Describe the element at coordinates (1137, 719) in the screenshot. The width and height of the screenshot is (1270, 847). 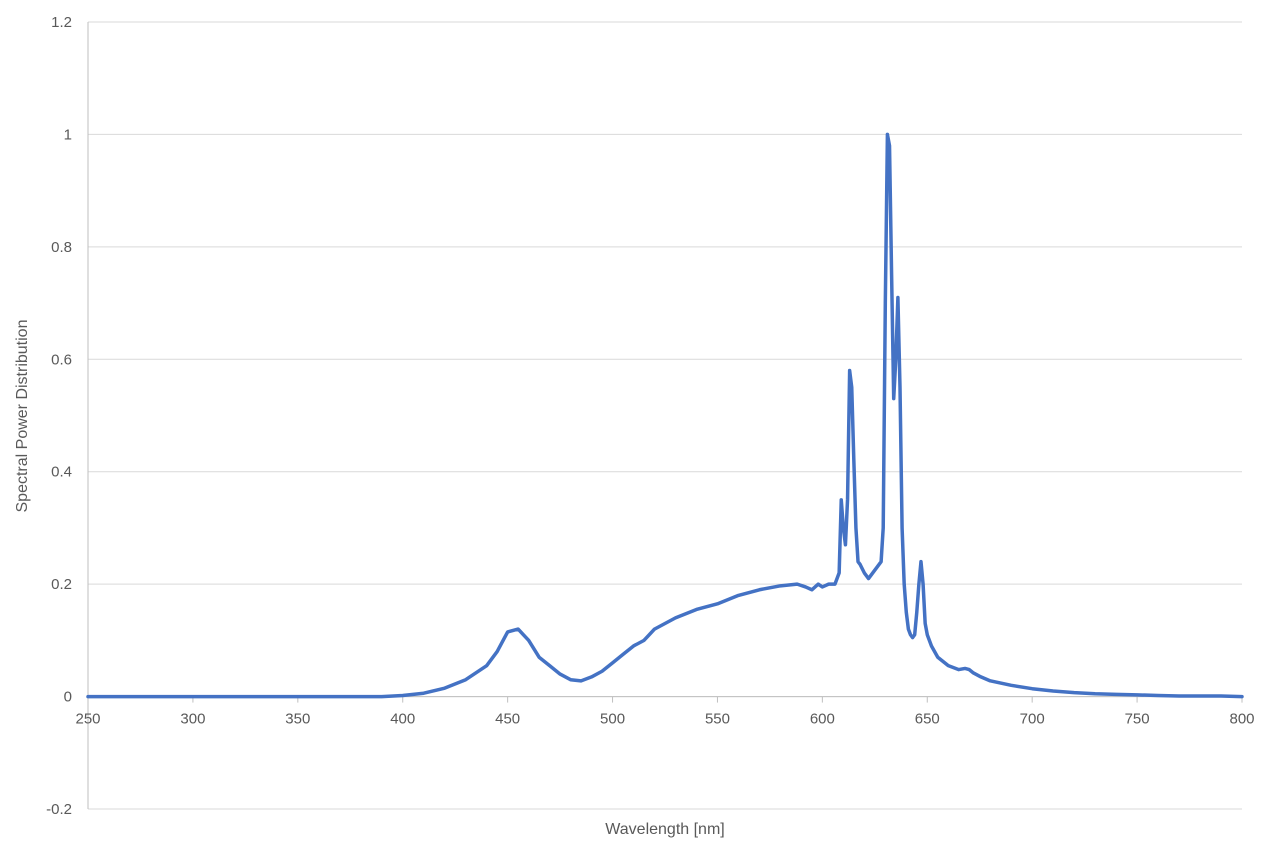
I see `x-tick-label: 750` at that location.